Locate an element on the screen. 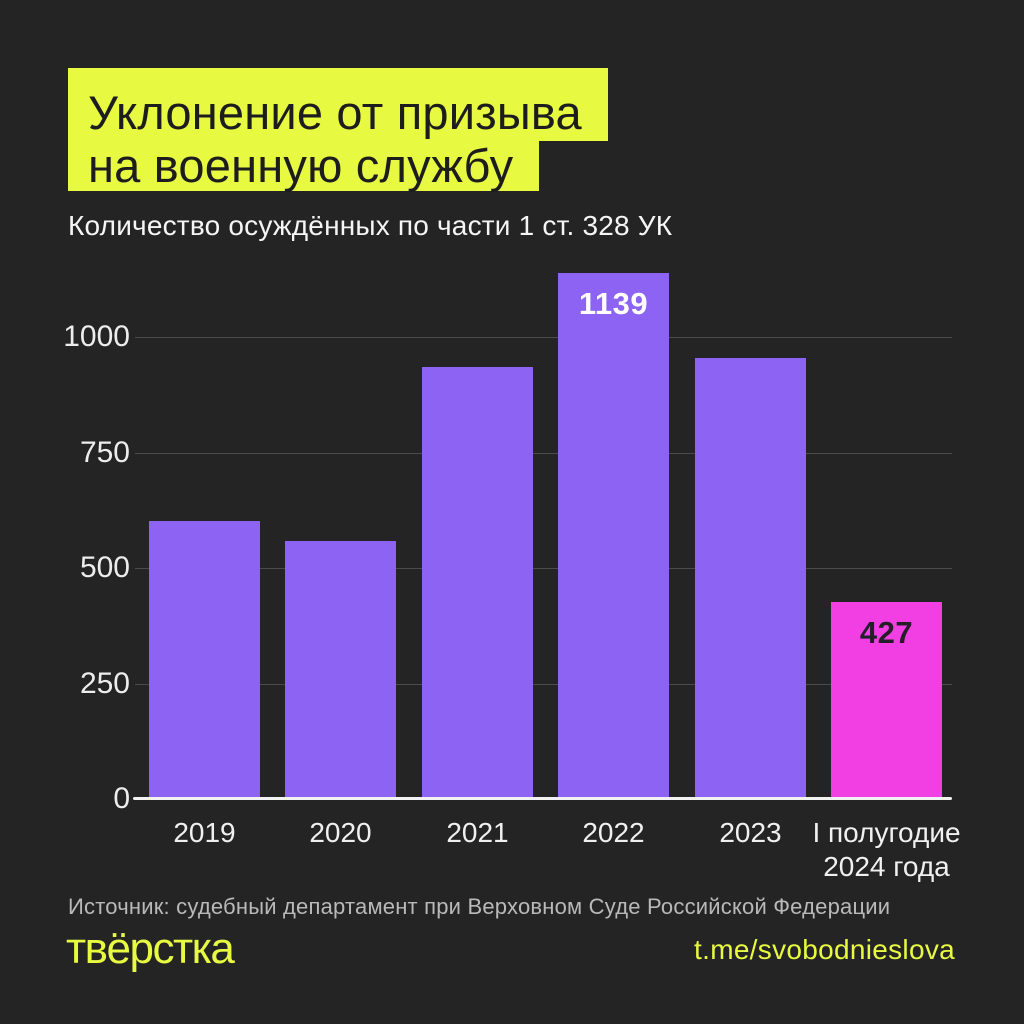 Image resolution: width=1024 pixels, height=1024 pixels. ytick-label-500: 500 is located at coordinates (104, 567).